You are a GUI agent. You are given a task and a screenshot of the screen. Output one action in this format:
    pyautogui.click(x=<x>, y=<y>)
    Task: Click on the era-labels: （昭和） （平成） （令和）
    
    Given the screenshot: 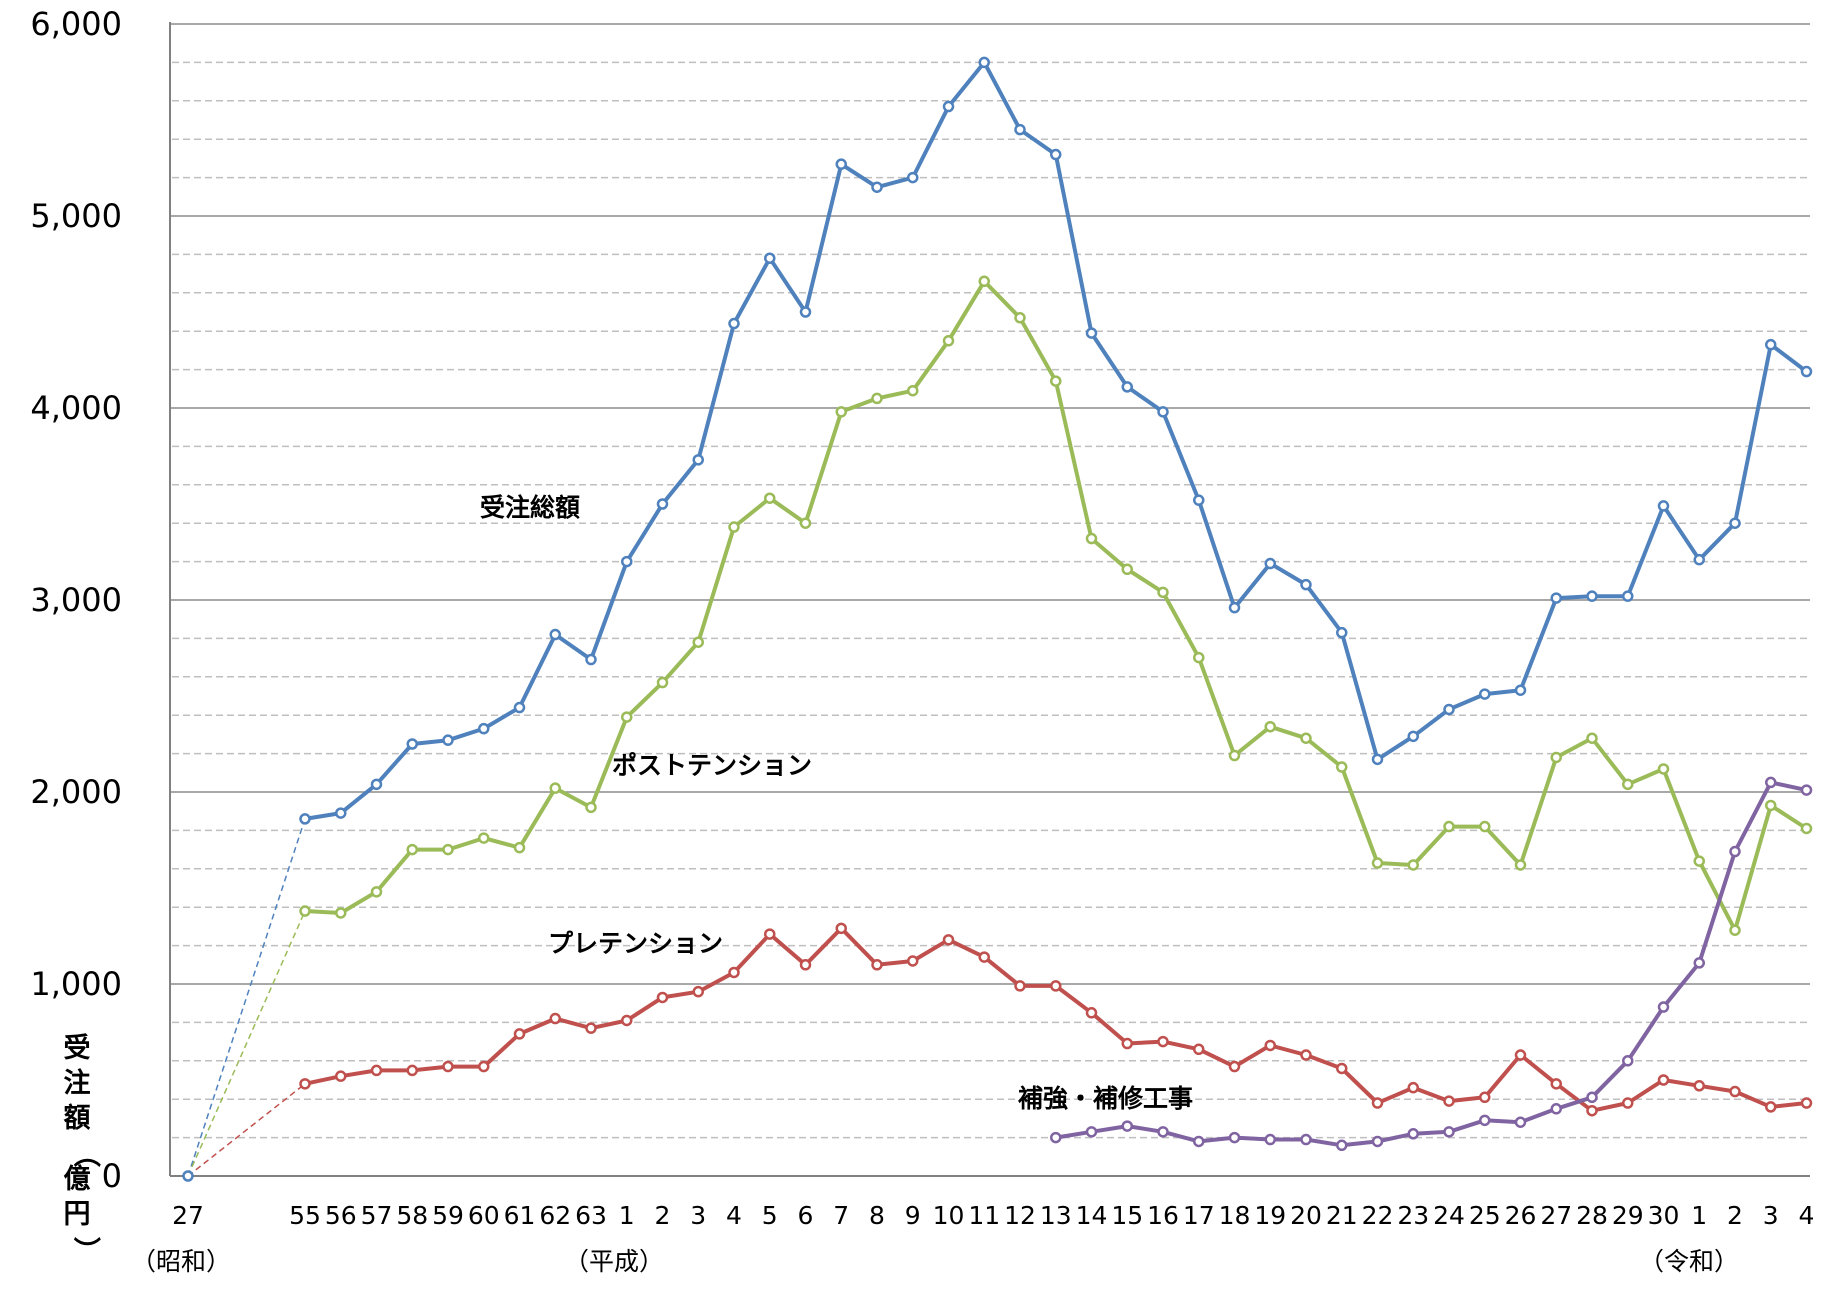 What is the action you would take?
    pyautogui.click(x=935, y=1261)
    